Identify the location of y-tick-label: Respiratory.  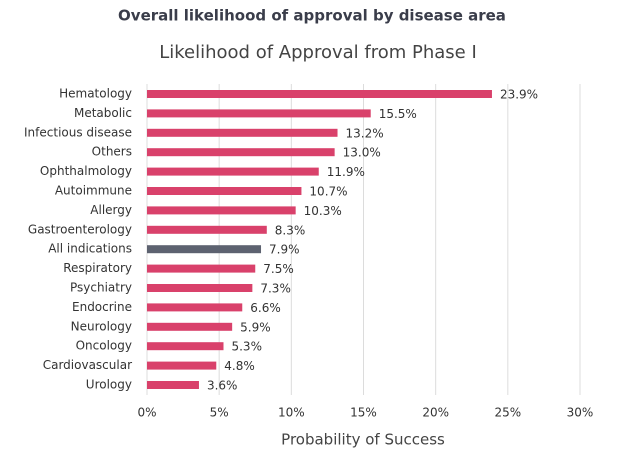
(97, 268).